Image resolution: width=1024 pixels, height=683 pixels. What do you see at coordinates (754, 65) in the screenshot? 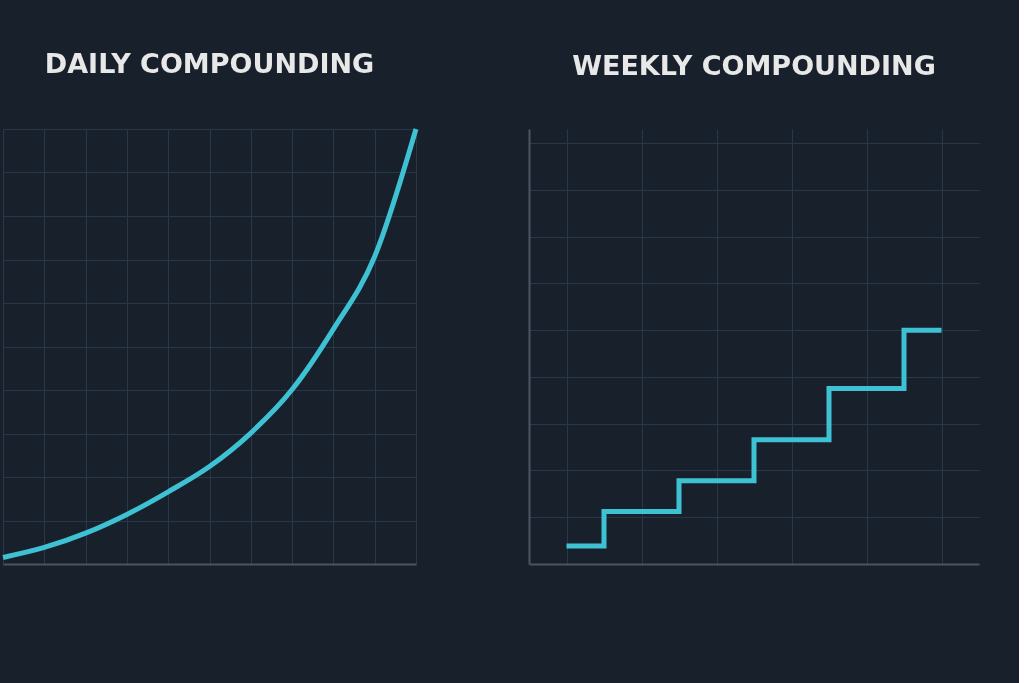
I see `chart-title: WEEKLY COMPOUNDING` at bounding box center [754, 65].